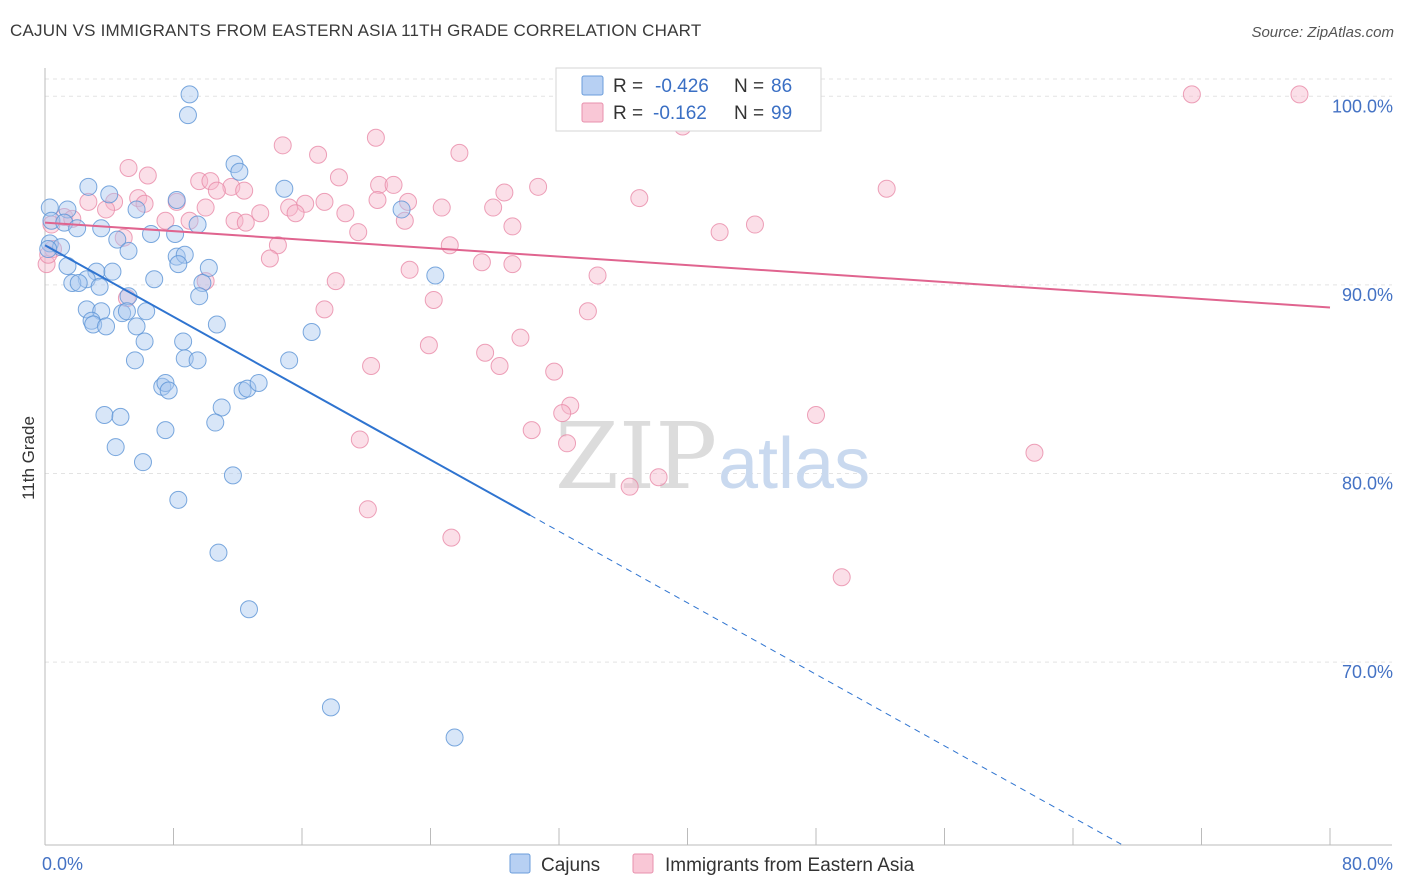 The width and height of the screenshot is (1406, 892). What do you see at coordinates (712, 864) in the screenshot?
I see `bottom-legend: Cajuns Immigrants from Eastern Asia` at bounding box center [712, 864].